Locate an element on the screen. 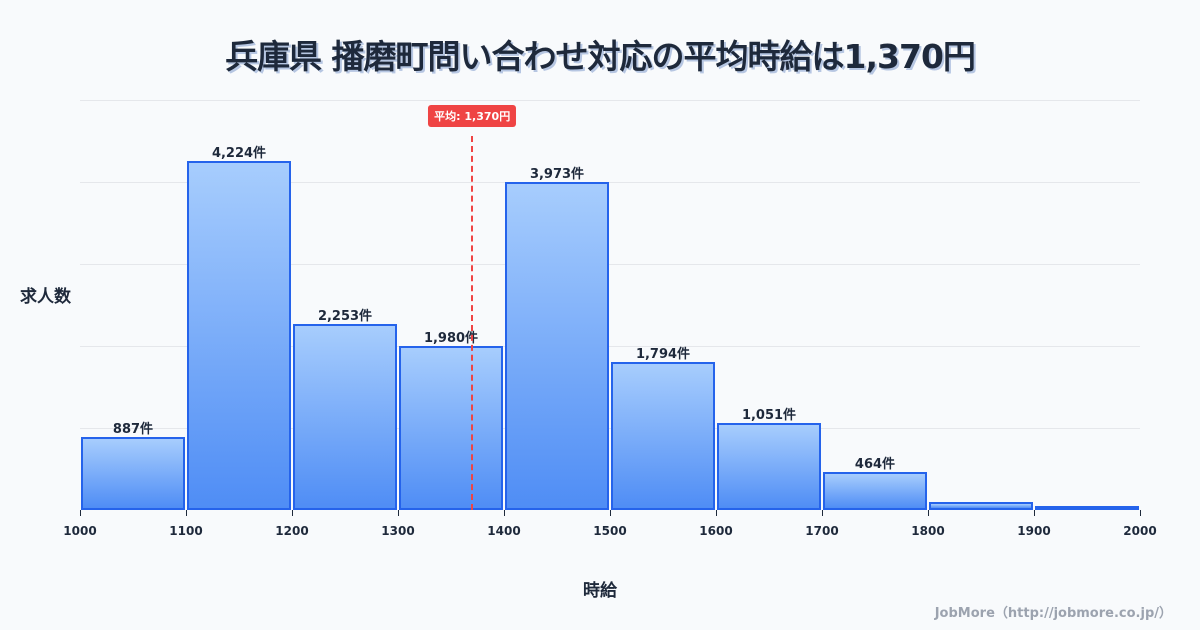 This screenshot has height=630, width=1200. bar-value-label: 4,224件 is located at coordinates (239, 154).